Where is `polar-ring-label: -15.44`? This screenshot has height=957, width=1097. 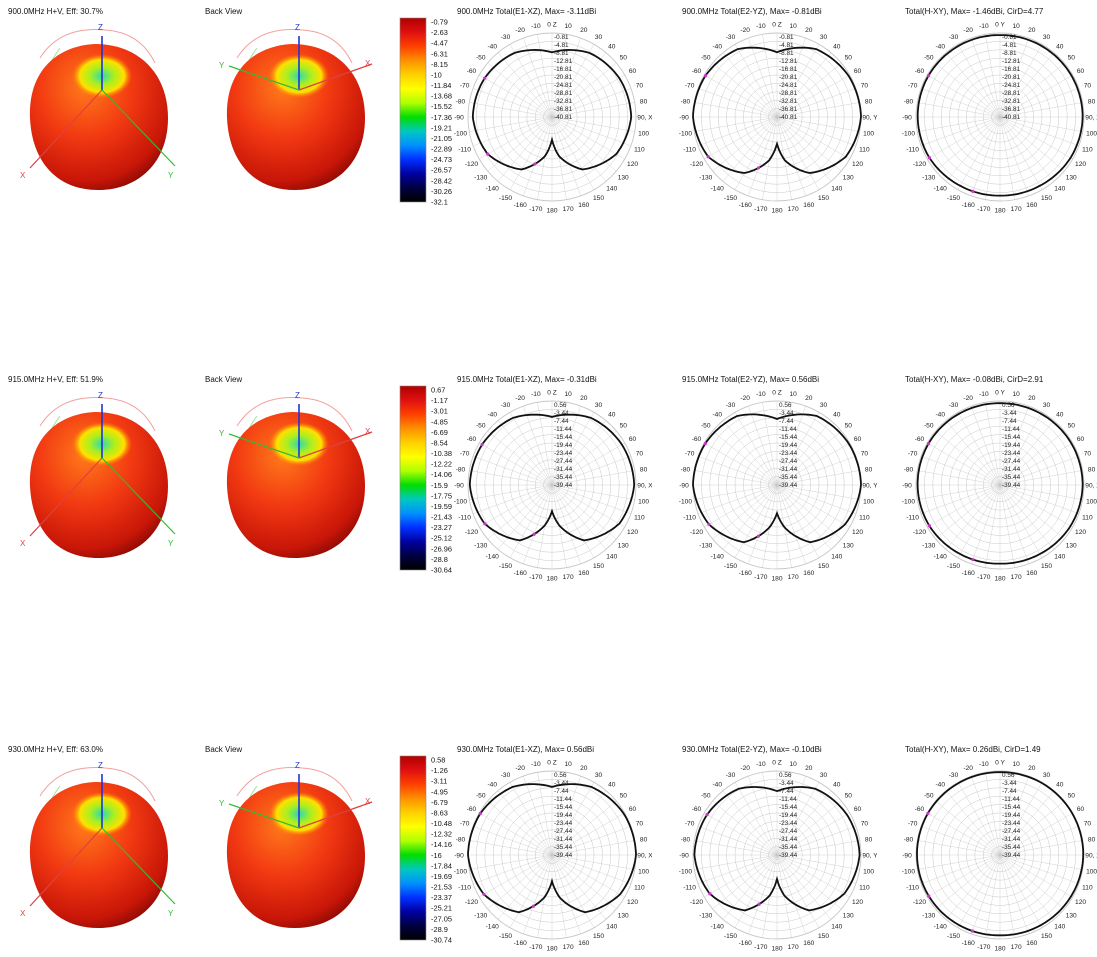
polar-ring-label: -15.44 is located at coordinates (1011, 807).